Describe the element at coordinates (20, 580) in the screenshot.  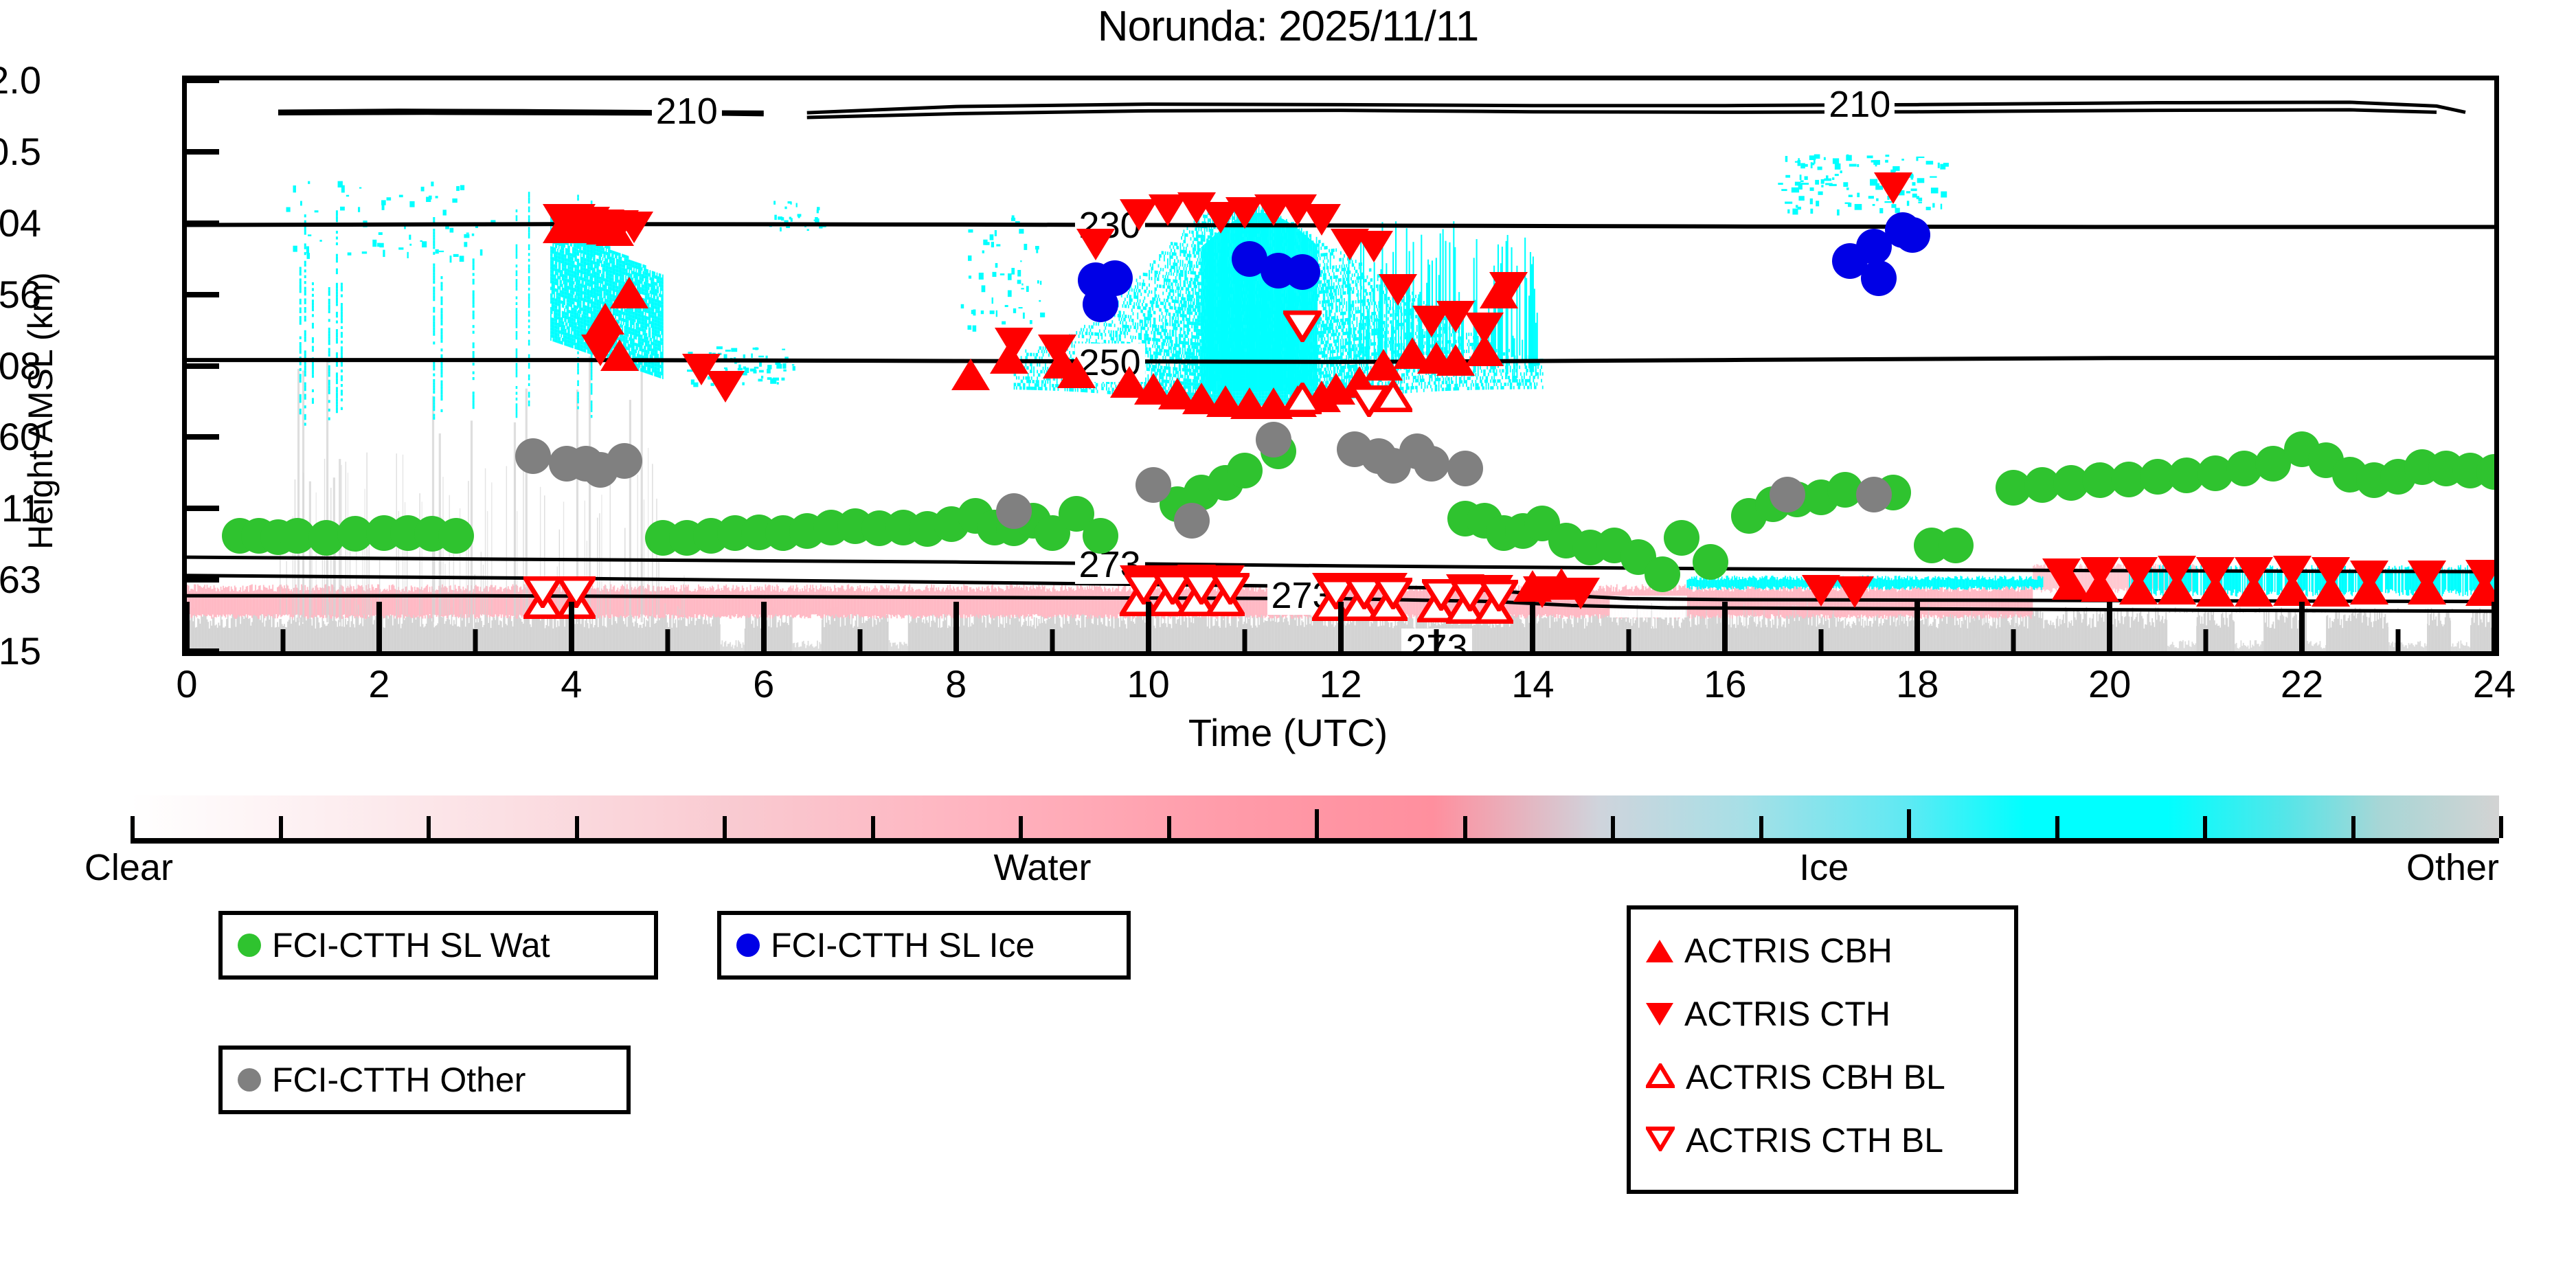
I see `y-tick-label: 1.63` at that location.